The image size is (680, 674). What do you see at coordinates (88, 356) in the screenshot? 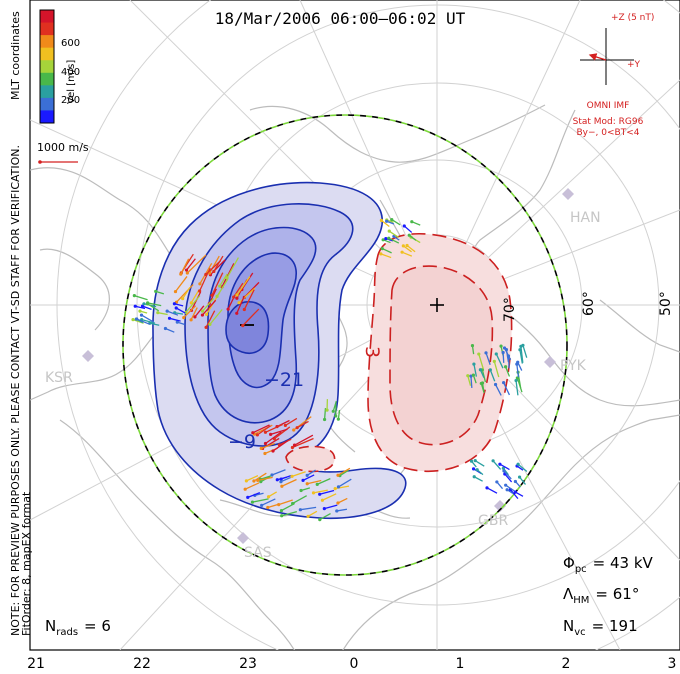
I see `station-marker-ksr` at bounding box center [88, 356].